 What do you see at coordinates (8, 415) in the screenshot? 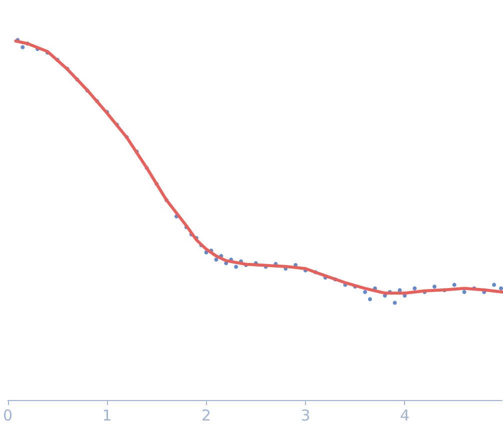
I see `x-tick-label: 0` at bounding box center [8, 415].